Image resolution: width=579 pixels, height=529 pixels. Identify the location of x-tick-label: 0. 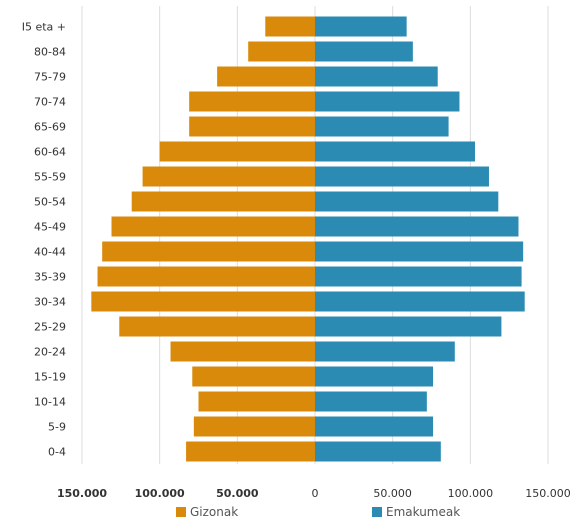
(315, 493).